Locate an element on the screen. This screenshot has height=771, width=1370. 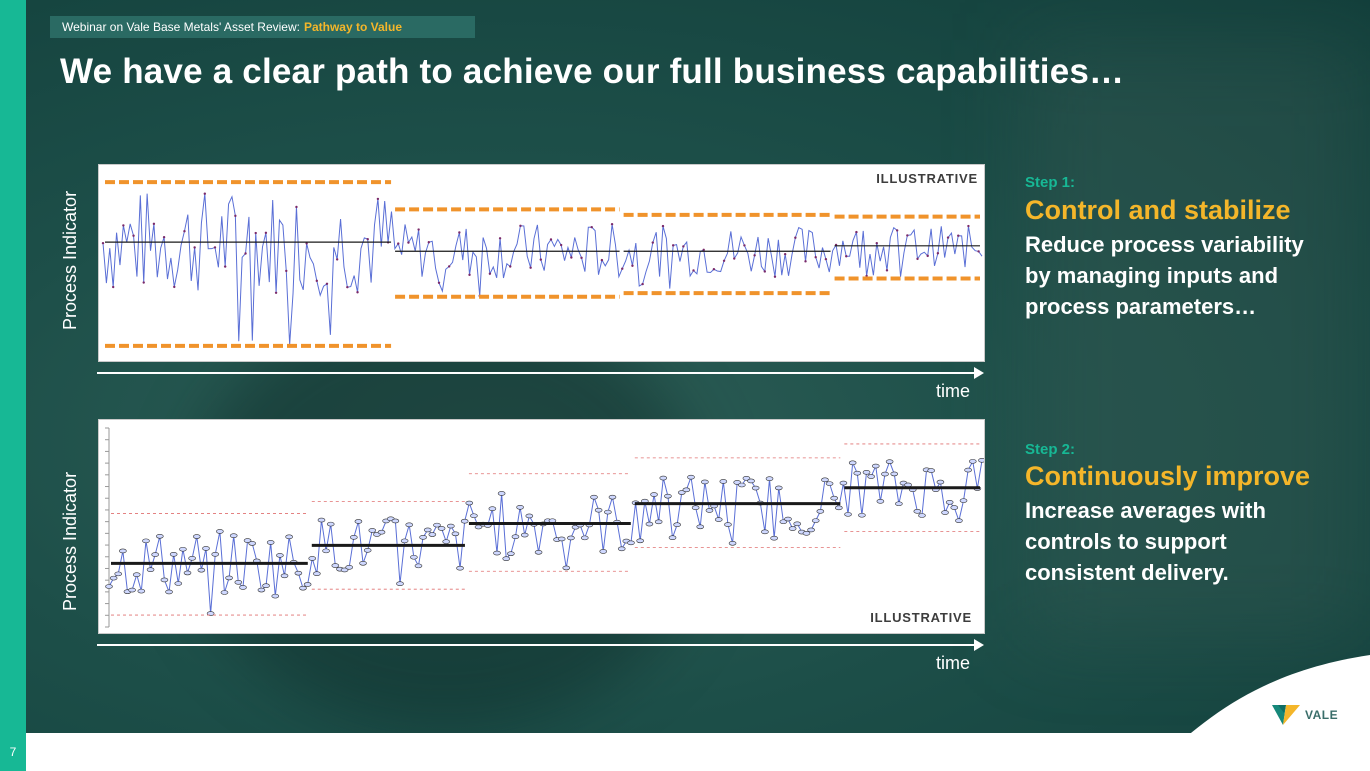
process-series-line is located at coordinates (545, 536).